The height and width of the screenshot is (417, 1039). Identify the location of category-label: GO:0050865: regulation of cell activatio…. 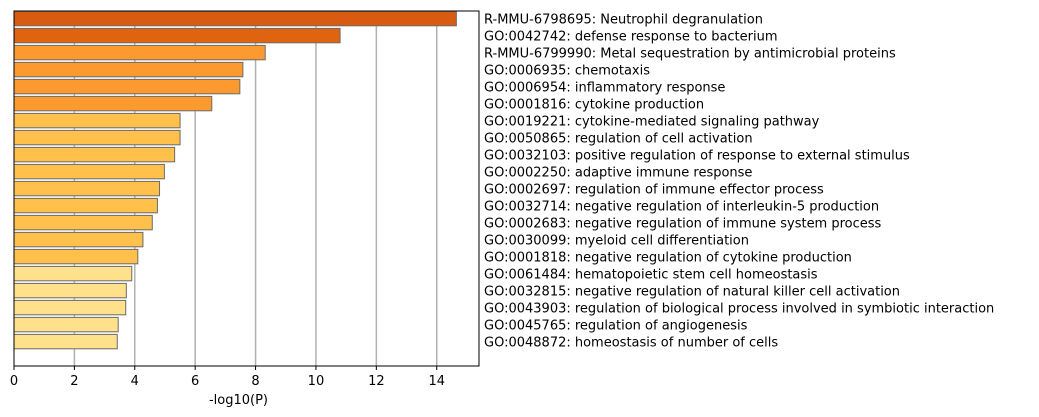
(618, 139).